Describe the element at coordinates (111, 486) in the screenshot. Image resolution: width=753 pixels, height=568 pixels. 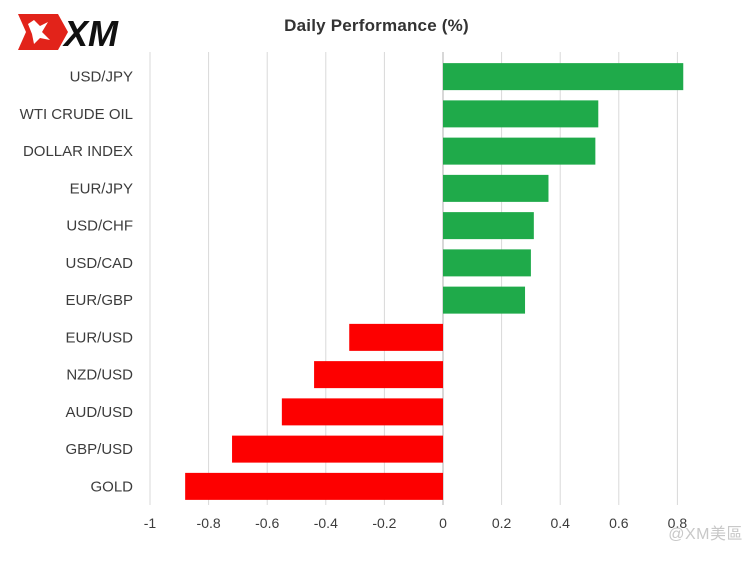
I see `category-label: GOLD` at that location.